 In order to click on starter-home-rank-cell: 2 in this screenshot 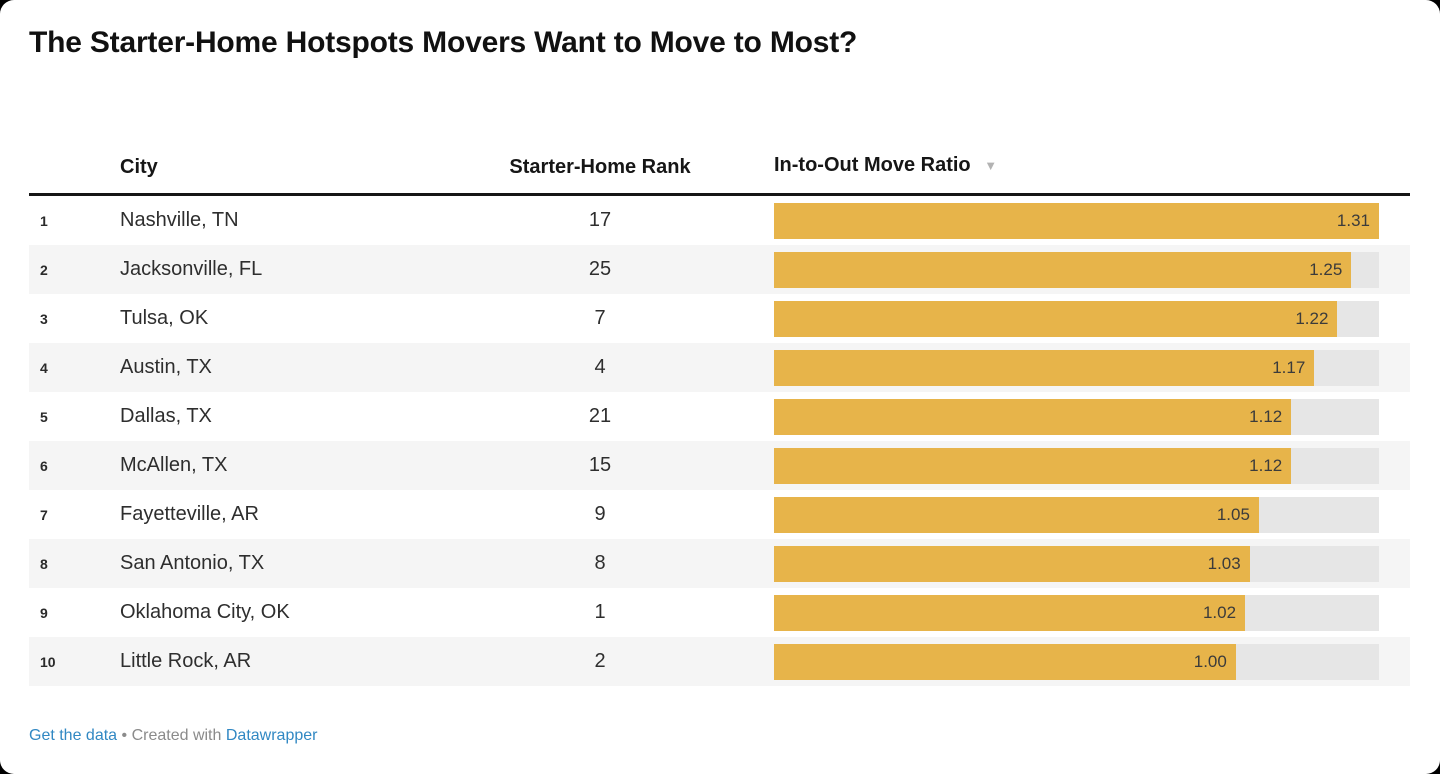, I will do `click(600, 661)`.